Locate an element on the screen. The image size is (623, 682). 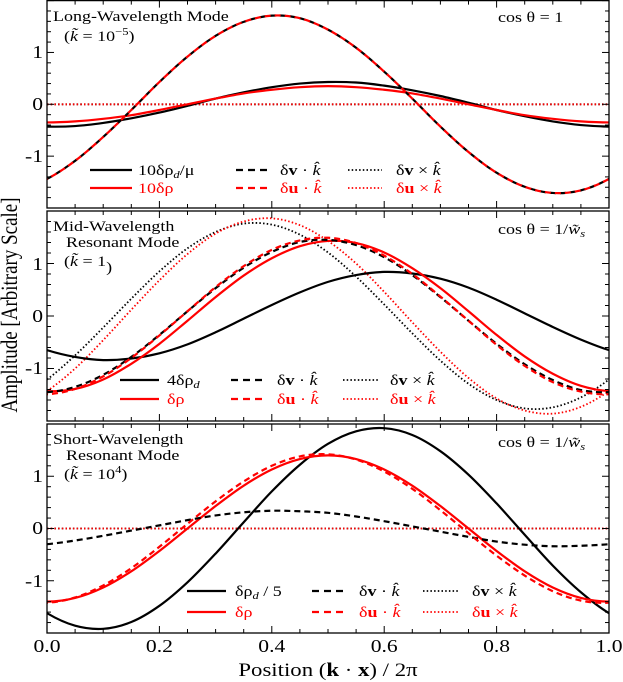
legend-label: 10δρ is located at coordinates (155, 187).